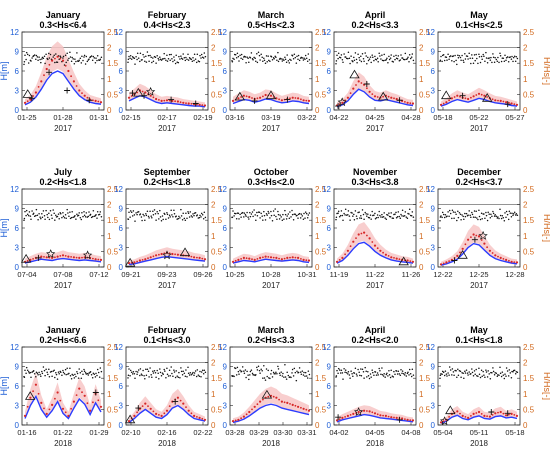 The image size is (550, 466). Describe the element at coordinates (109, 110) in the screenshot. I see `right-tick-label: 0` at that location.